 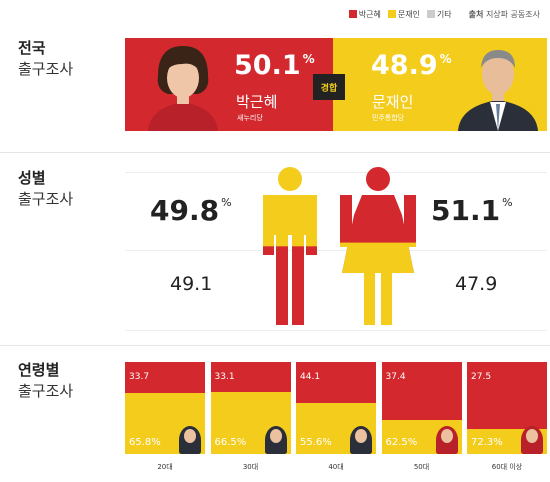 What do you see at coordinates (329, 87) in the screenshot?
I see `close-race-badge: 경합` at bounding box center [329, 87].